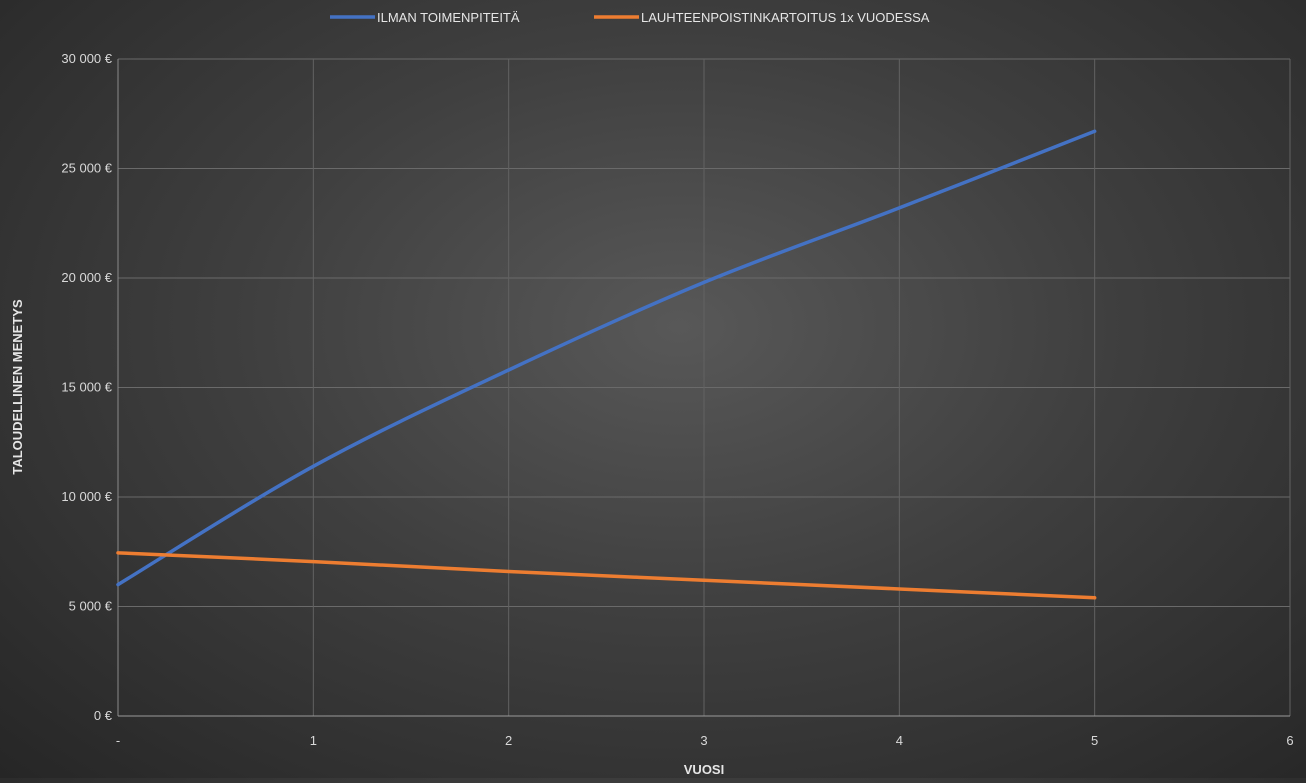 This screenshot has height=783, width=1306. What do you see at coordinates (17, 387) in the screenshot?
I see `y-axis-title: TALOUDELLINEN MENETYS` at bounding box center [17, 387].